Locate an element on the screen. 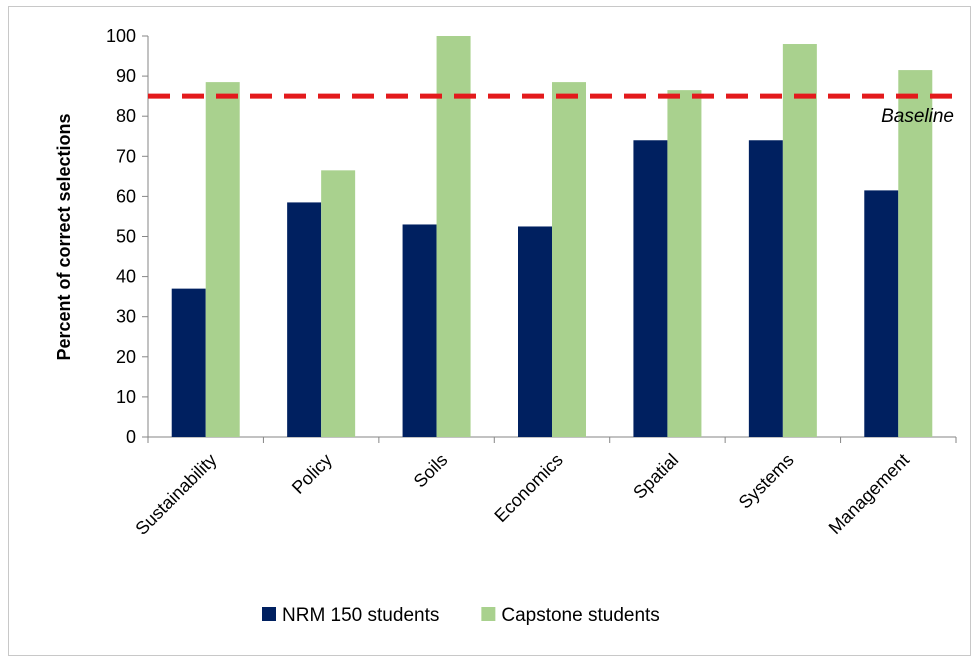 Image resolution: width=979 pixels, height=664 pixels. y-tick-label: 10 is located at coordinates (126, 397).